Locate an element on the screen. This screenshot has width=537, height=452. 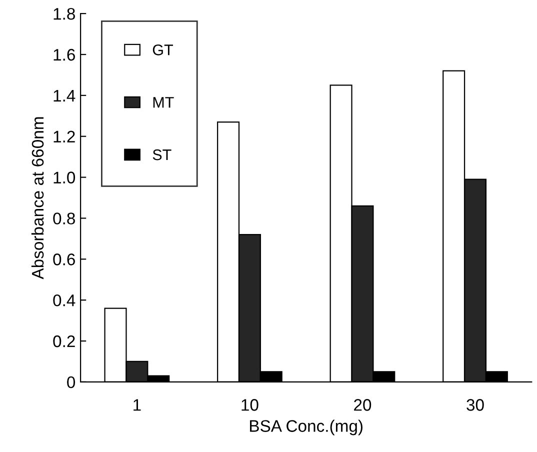
x-tick-label: 30 is located at coordinates (475, 405).